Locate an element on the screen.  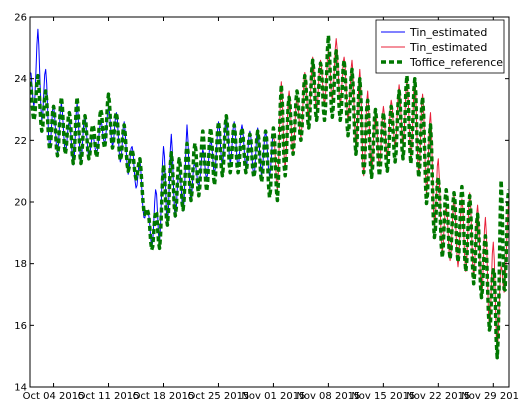
y-tick-label: 24 is located at coordinates (20, 79).